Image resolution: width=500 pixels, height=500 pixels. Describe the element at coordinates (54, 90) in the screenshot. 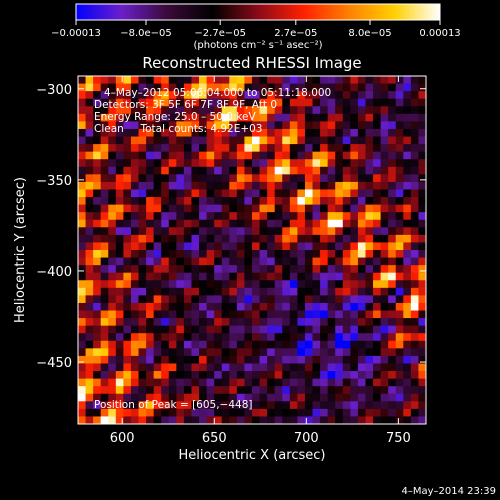

I see `y-tick-label: −300` at that location.